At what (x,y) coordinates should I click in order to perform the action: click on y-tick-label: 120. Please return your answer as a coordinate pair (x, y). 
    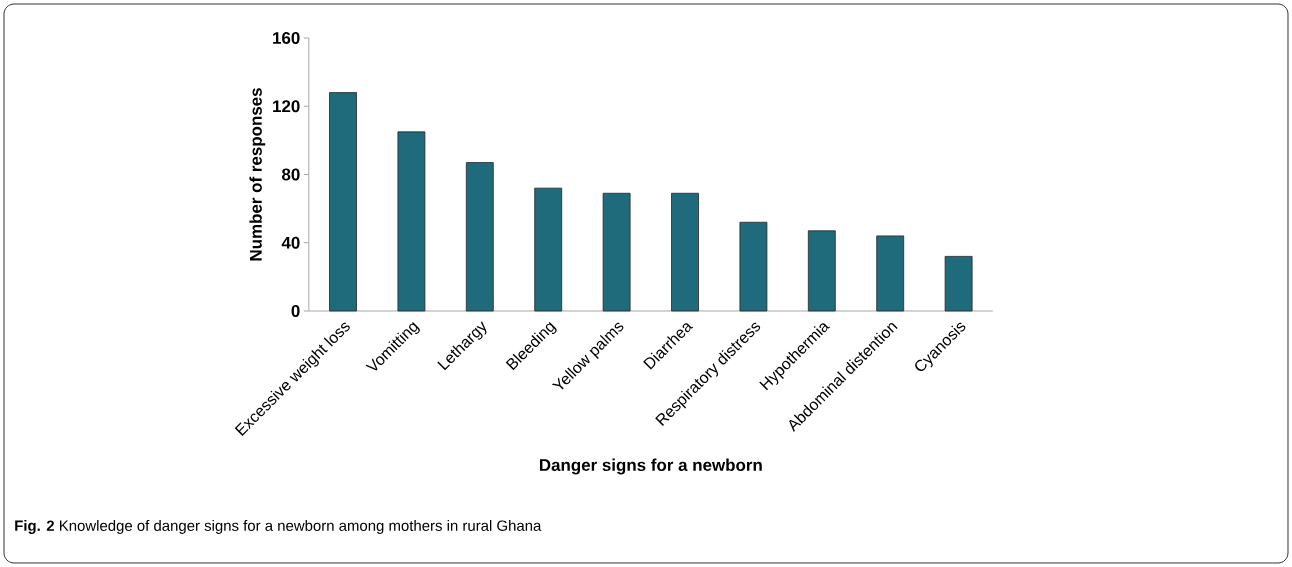
    Looking at the image, I should click on (286, 106).